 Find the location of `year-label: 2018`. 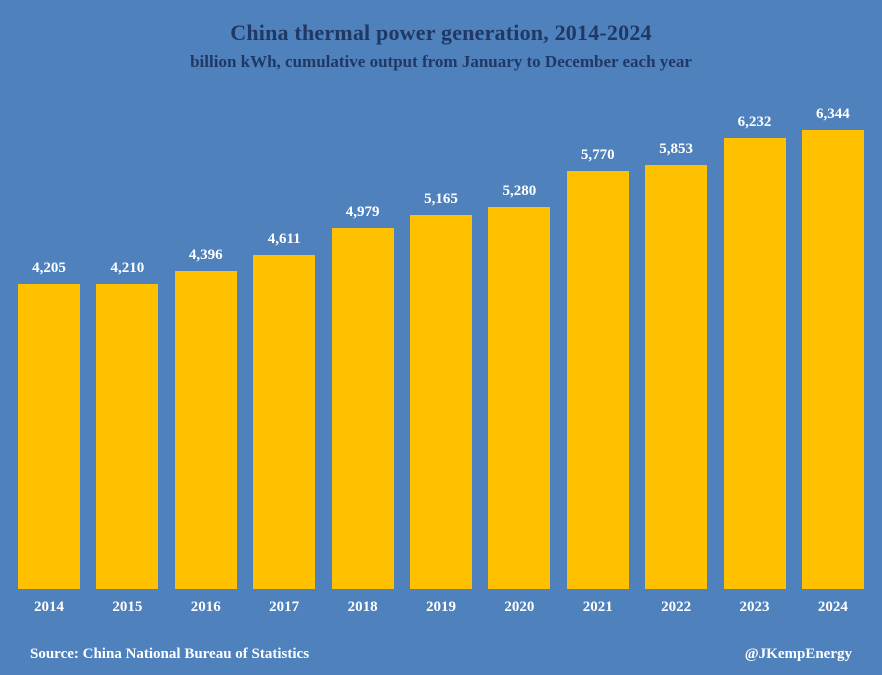

year-label: 2018 is located at coordinates (362, 607).